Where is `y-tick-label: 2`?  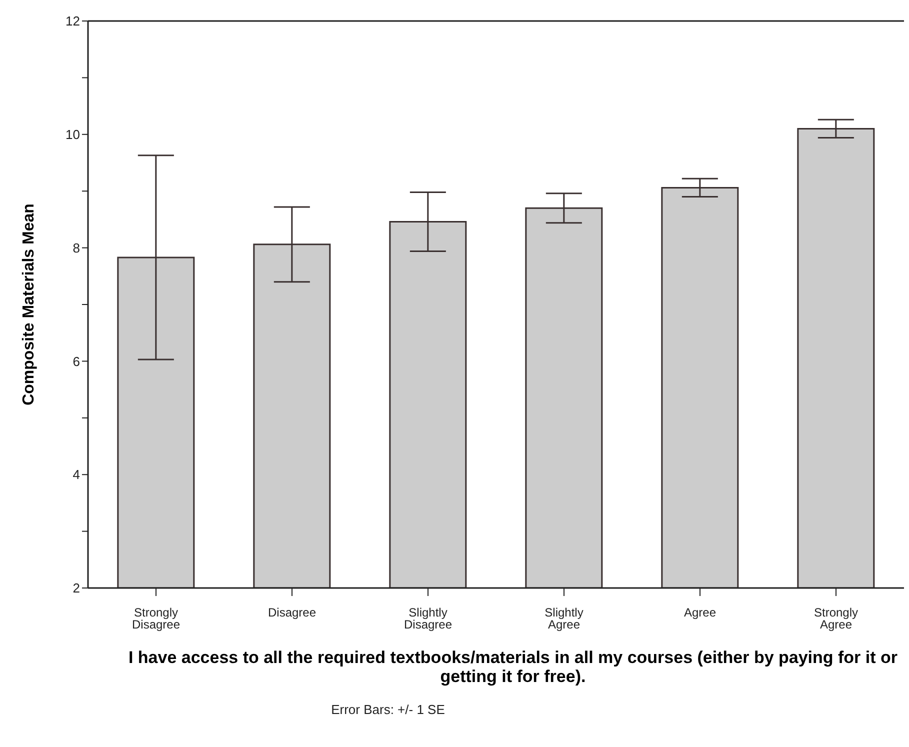 y-tick-label: 2 is located at coordinates (76, 588).